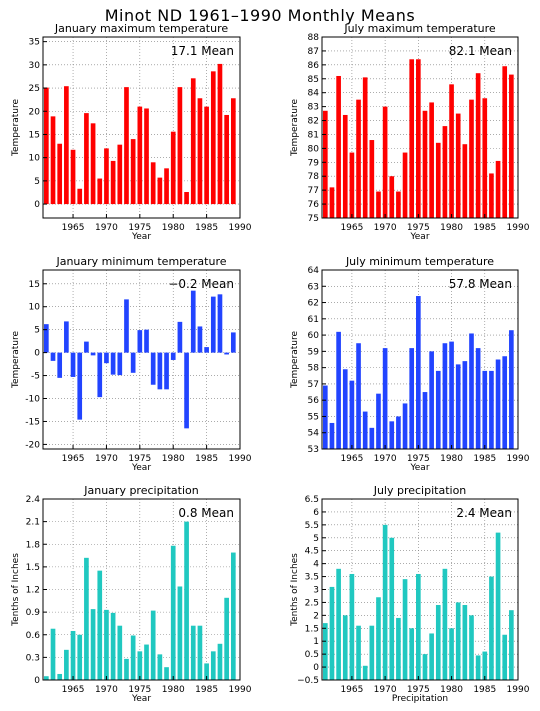 Image resolution: width=540 pixels, height=711 pixels. What do you see at coordinates (33, 545) in the screenshot?
I see `y-tick-label: 1.8` at bounding box center [33, 545].